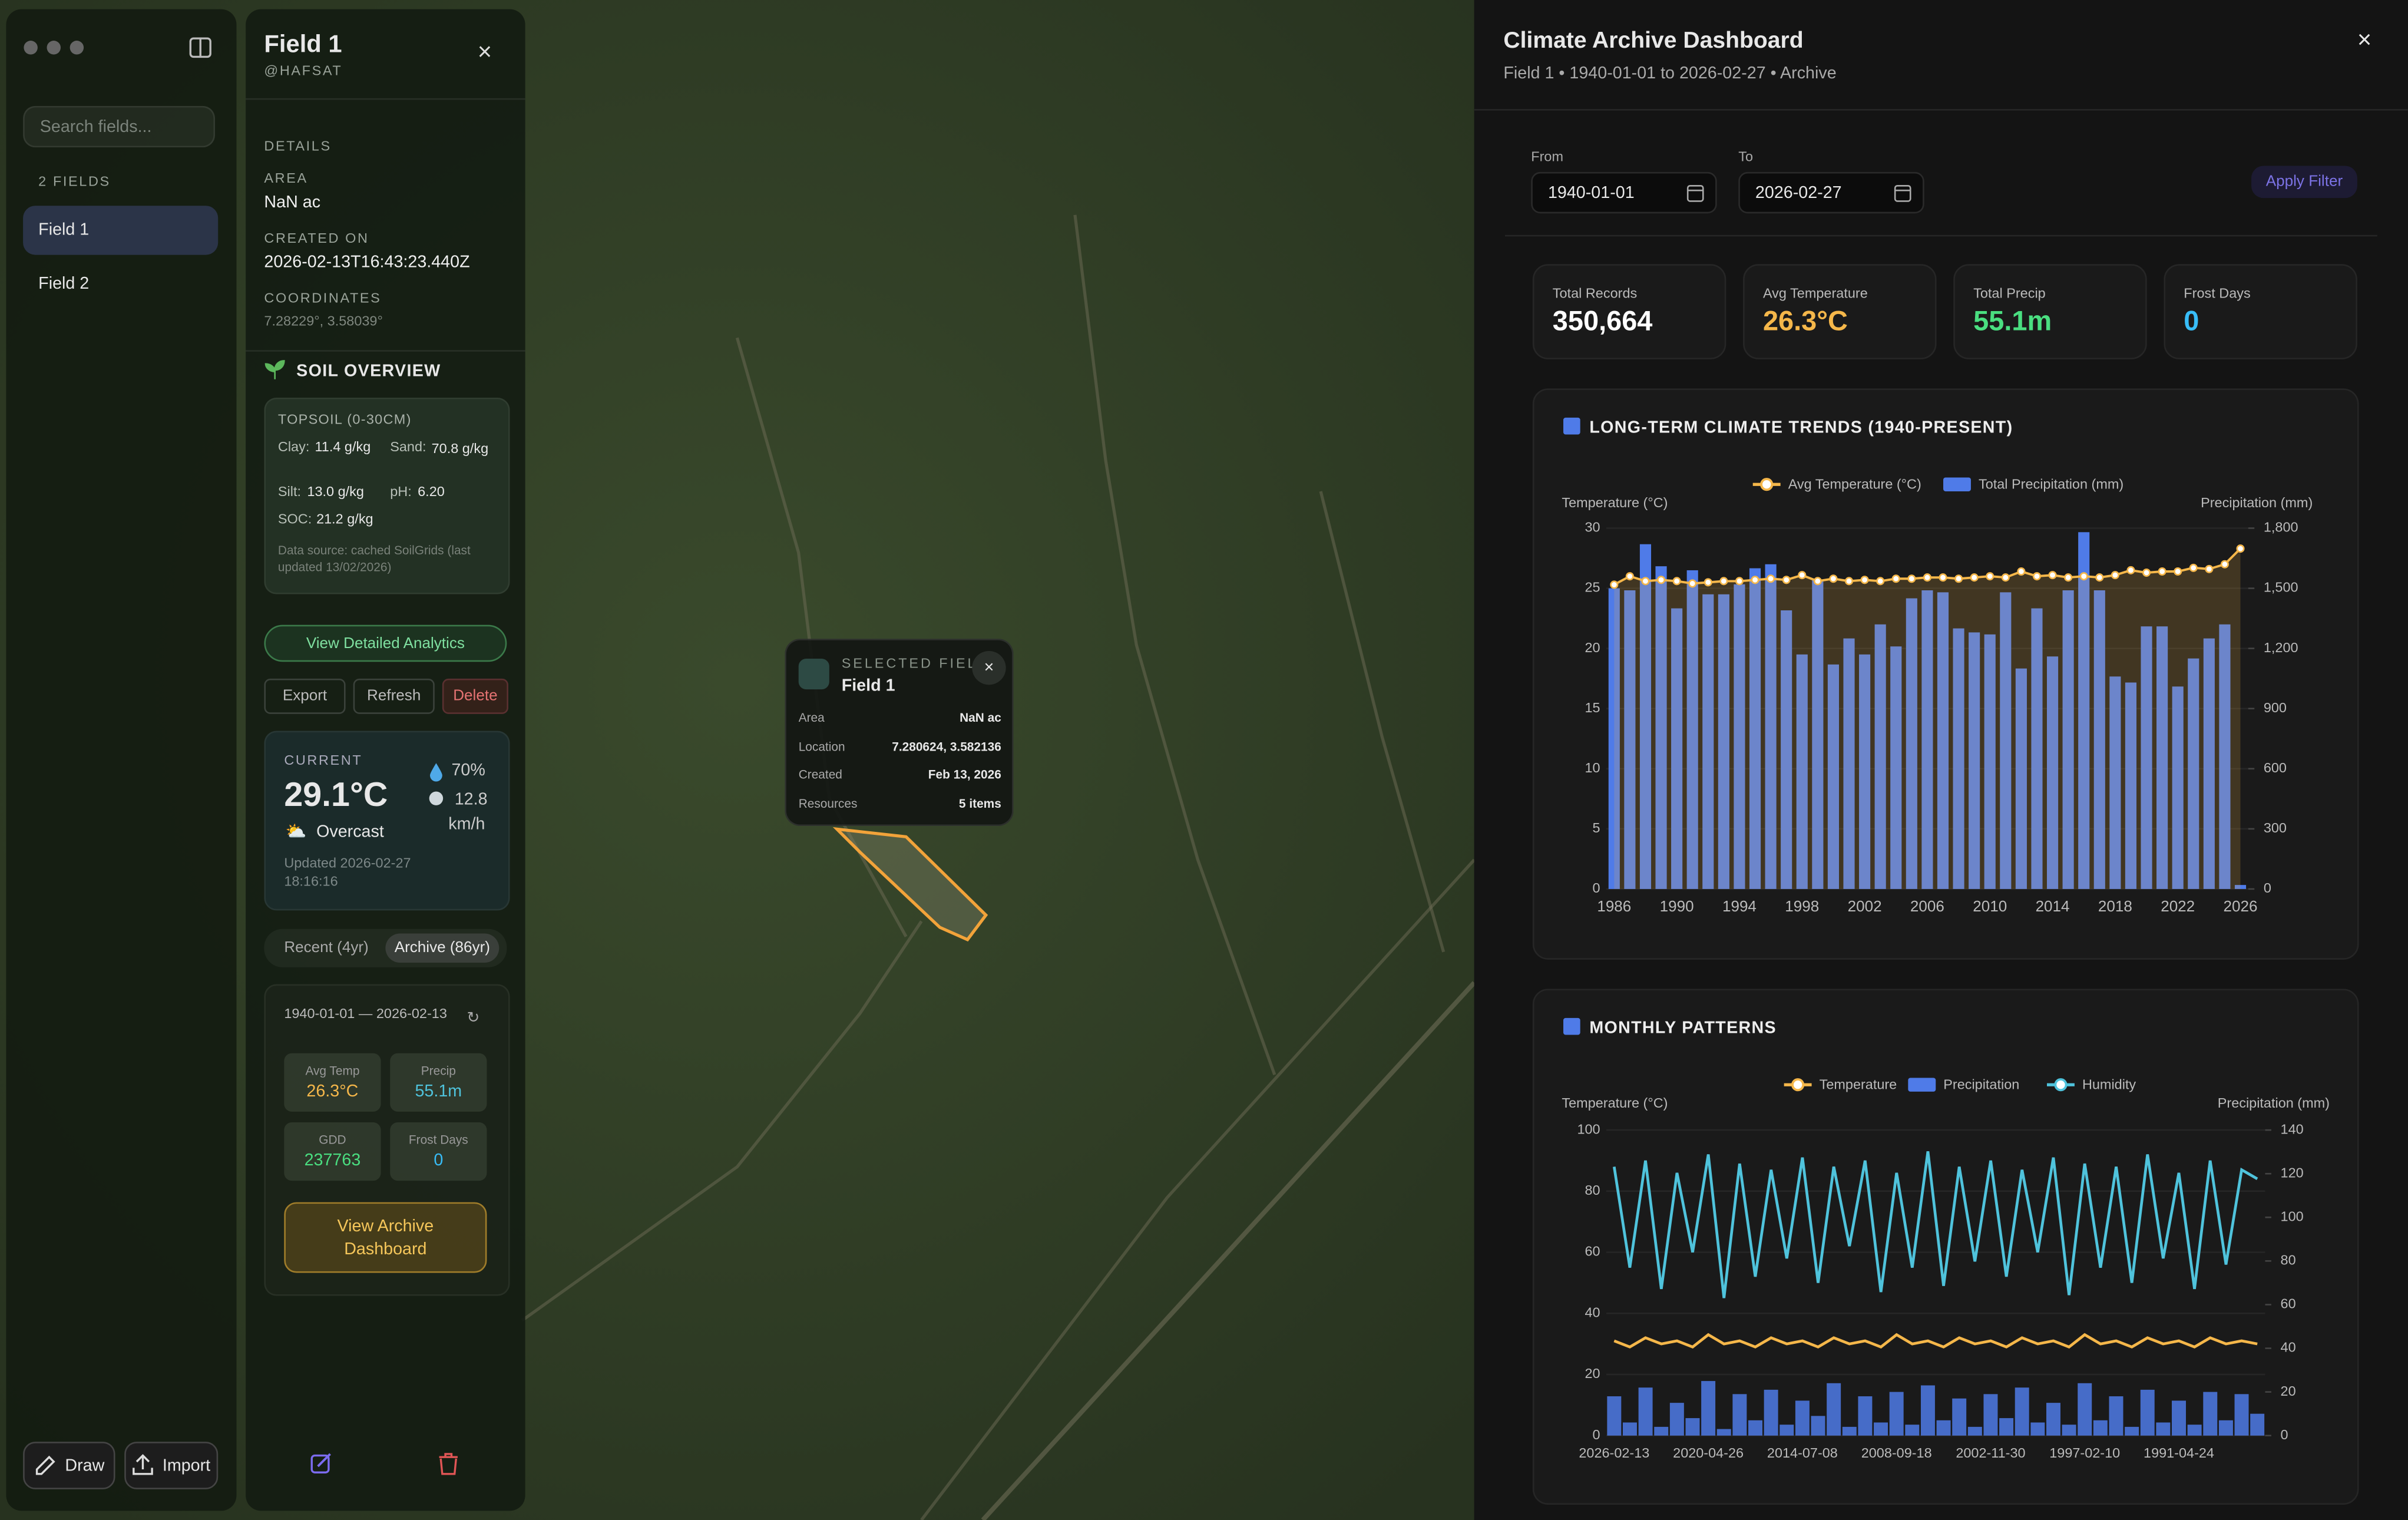 The height and width of the screenshot is (1520, 2408). Describe the element at coordinates (385, 351) in the screenshot. I see `divider` at that location.